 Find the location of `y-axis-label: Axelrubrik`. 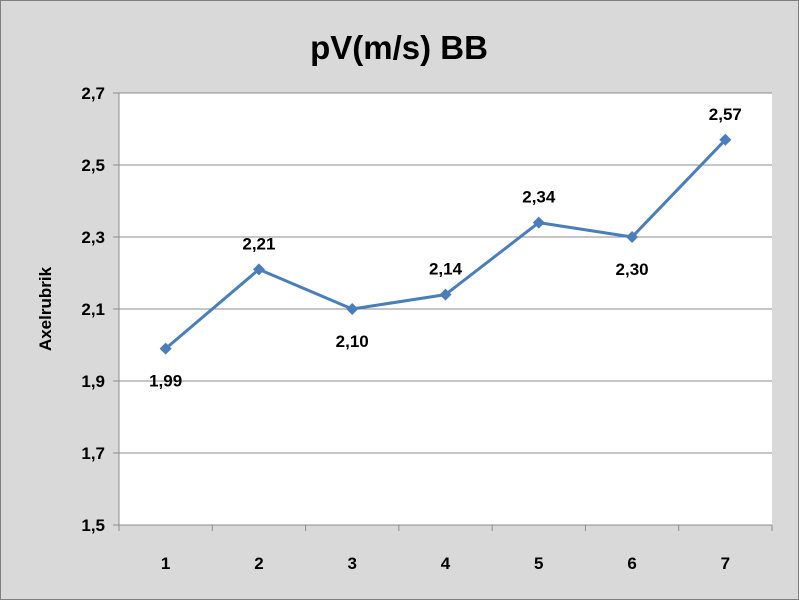

y-axis-label: Axelrubrik is located at coordinates (45, 308).